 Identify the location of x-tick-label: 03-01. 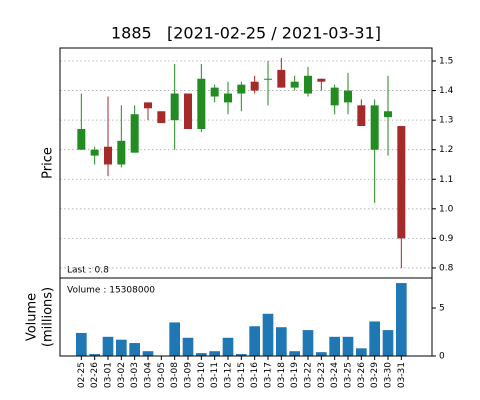
(109, 375).